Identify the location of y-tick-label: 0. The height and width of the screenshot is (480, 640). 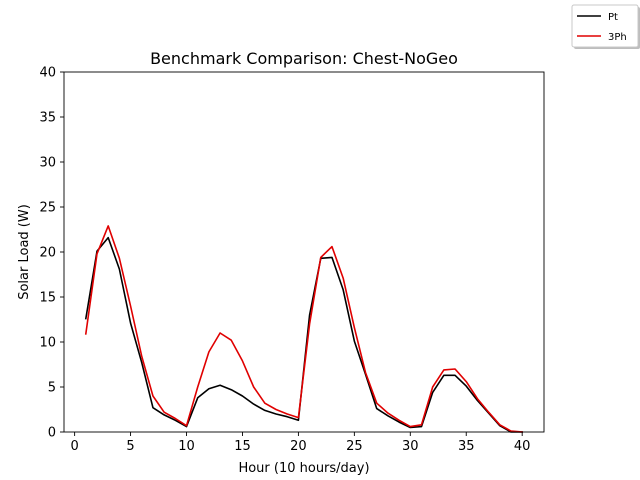
(52, 433).